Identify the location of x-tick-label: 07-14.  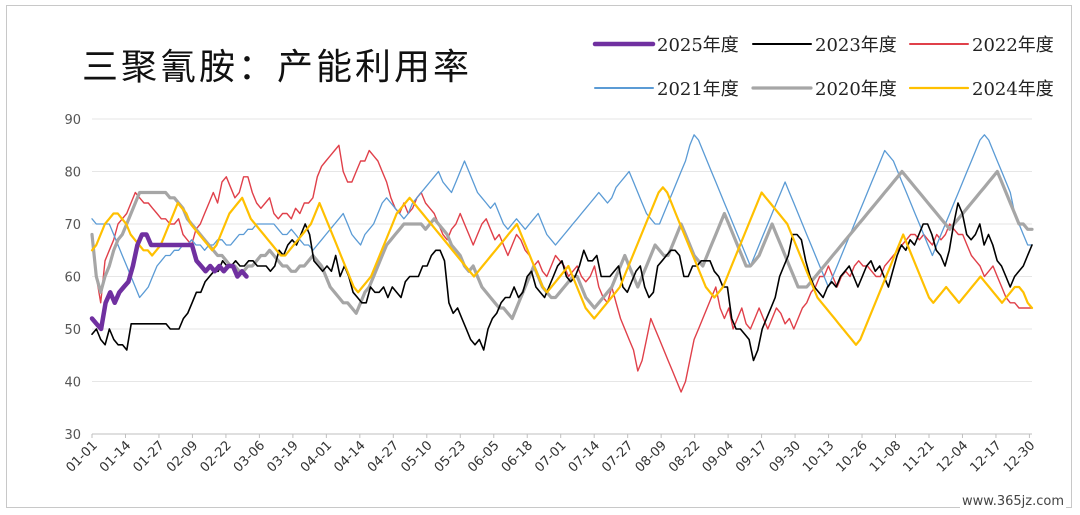
(584, 456).